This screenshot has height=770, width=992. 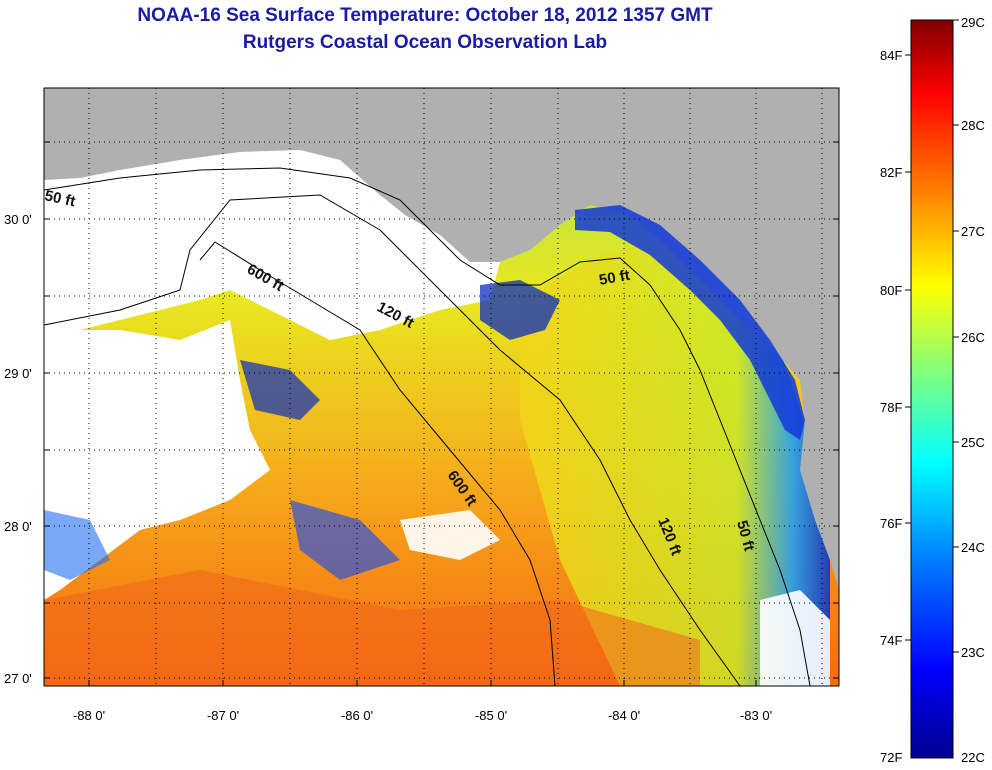 I want to click on colorbar-label-c: 25C, so click(x=973, y=442).